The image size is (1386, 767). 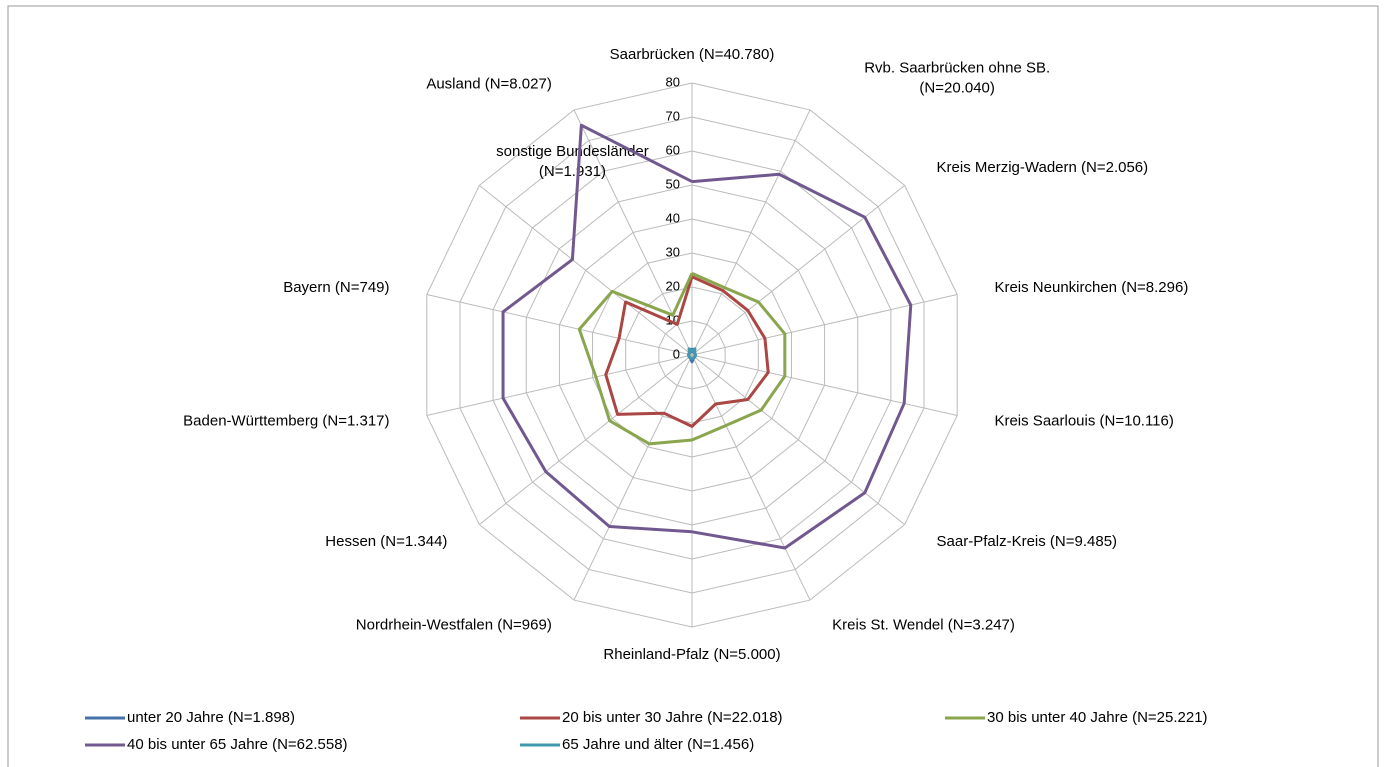 What do you see at coordinates (673, 217) in the screenshot?
I see `y-tick-label: 40` at bounding box center [673, 217].